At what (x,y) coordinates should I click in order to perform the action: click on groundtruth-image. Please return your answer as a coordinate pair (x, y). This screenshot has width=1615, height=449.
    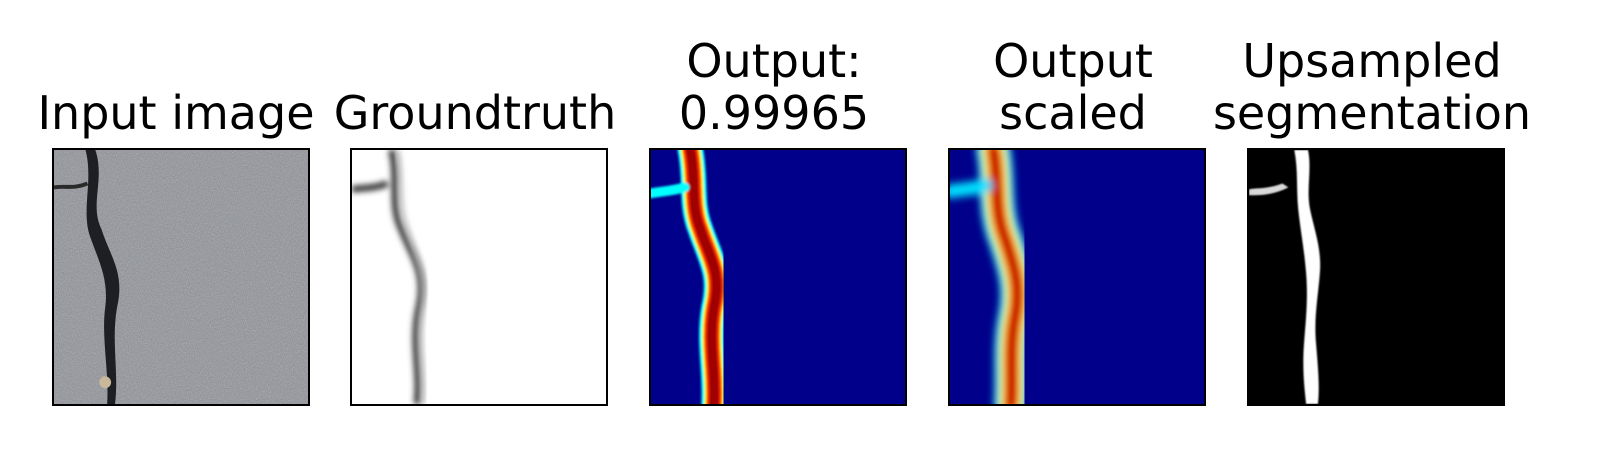
    Looking at the image, I should click on (479, 277).